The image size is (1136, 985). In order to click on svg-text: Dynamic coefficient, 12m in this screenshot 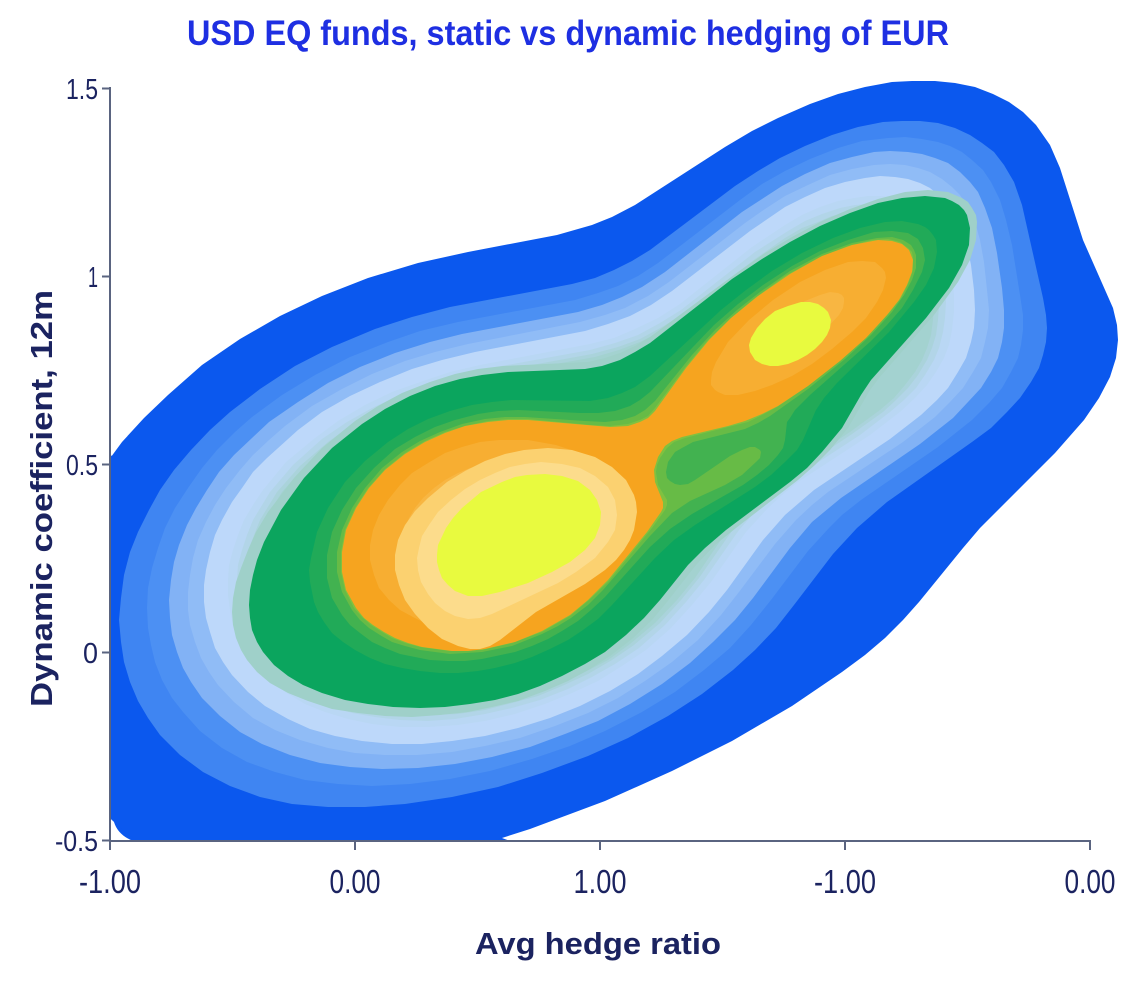, I will do `click(41, 498)`.